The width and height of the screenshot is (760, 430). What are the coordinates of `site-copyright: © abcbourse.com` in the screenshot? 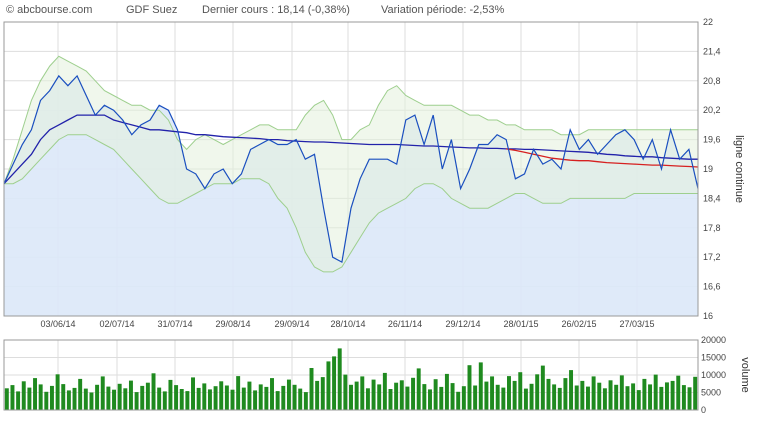 It's located at (49, 10).